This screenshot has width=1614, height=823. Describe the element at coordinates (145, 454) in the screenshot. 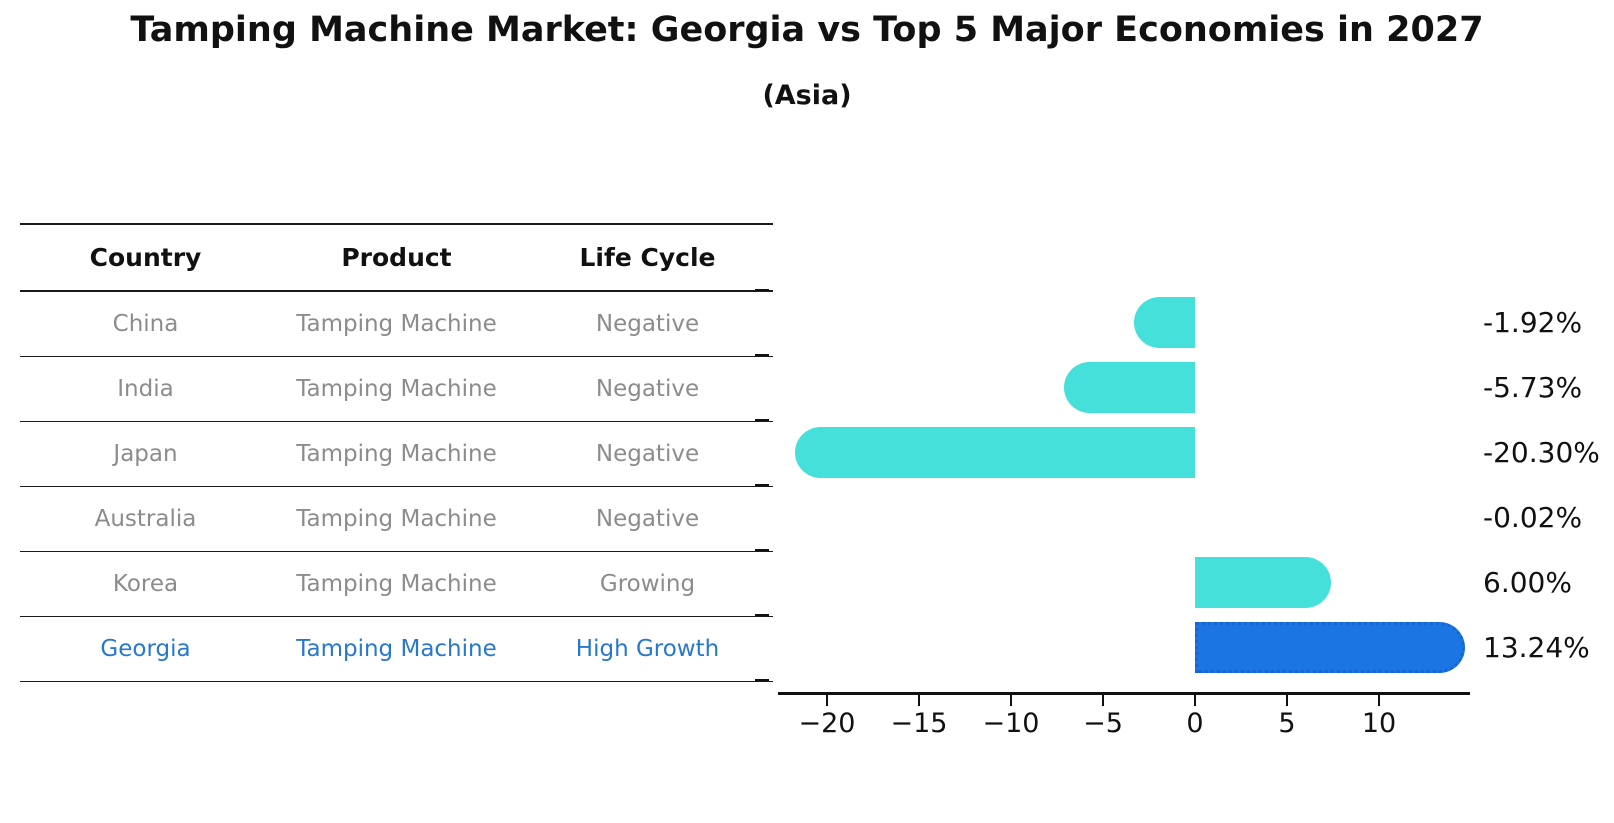

I see `cell-country: Japan` at that location.